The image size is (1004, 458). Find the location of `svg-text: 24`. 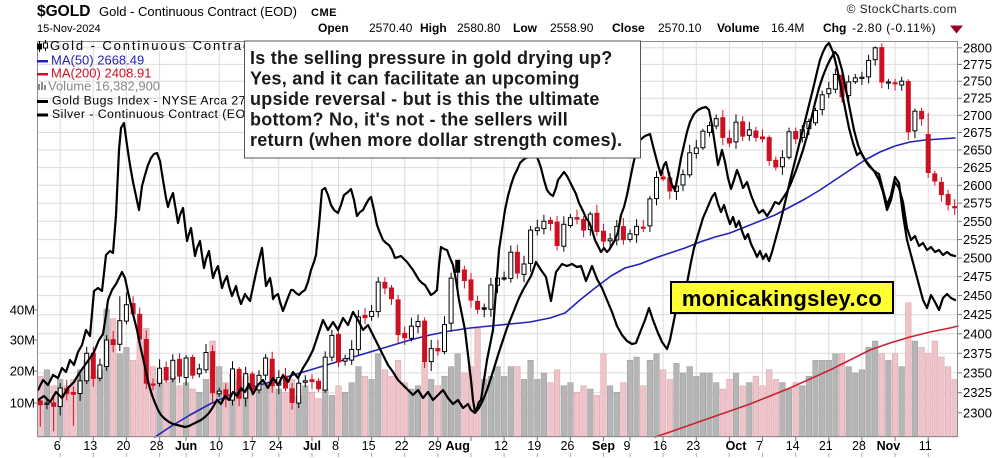

svg-text: 24 is located at coordinates (276, 446).